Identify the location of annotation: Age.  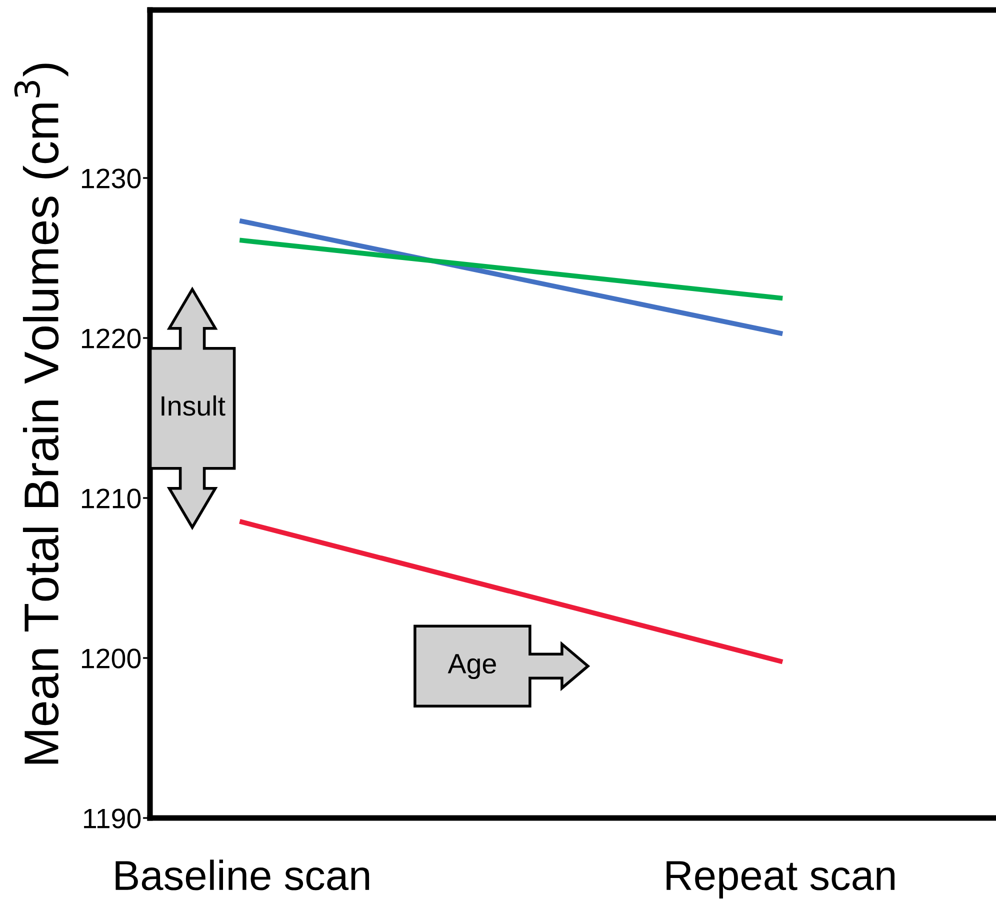
(472, 667).